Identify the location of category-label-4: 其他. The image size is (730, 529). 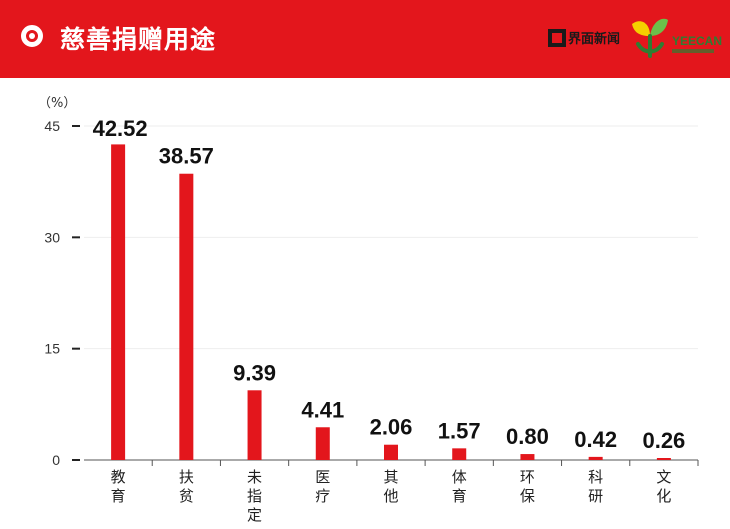
(390, 486).